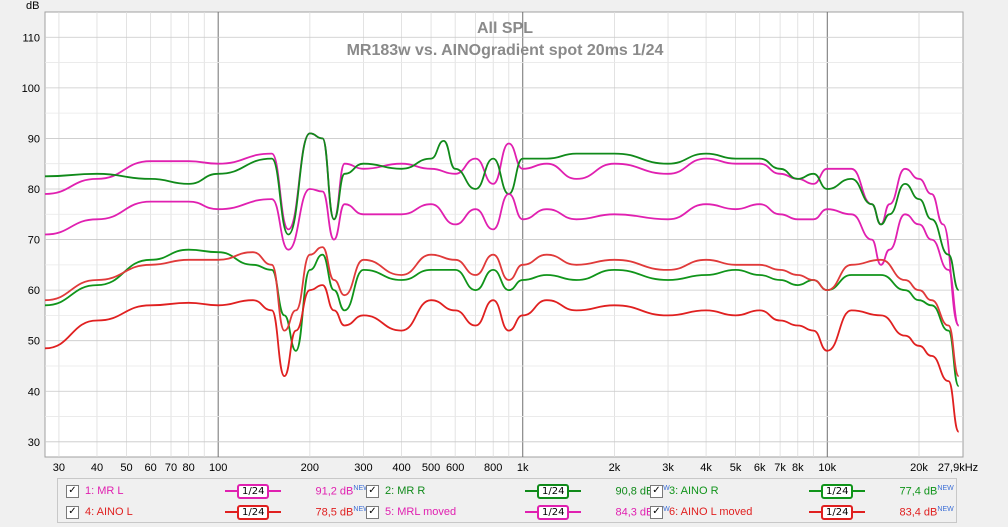 The width and height of the screenshot is (1008, 527). I want to click on legend-level-value: 91,2 dBNEW, so click(342, 491).